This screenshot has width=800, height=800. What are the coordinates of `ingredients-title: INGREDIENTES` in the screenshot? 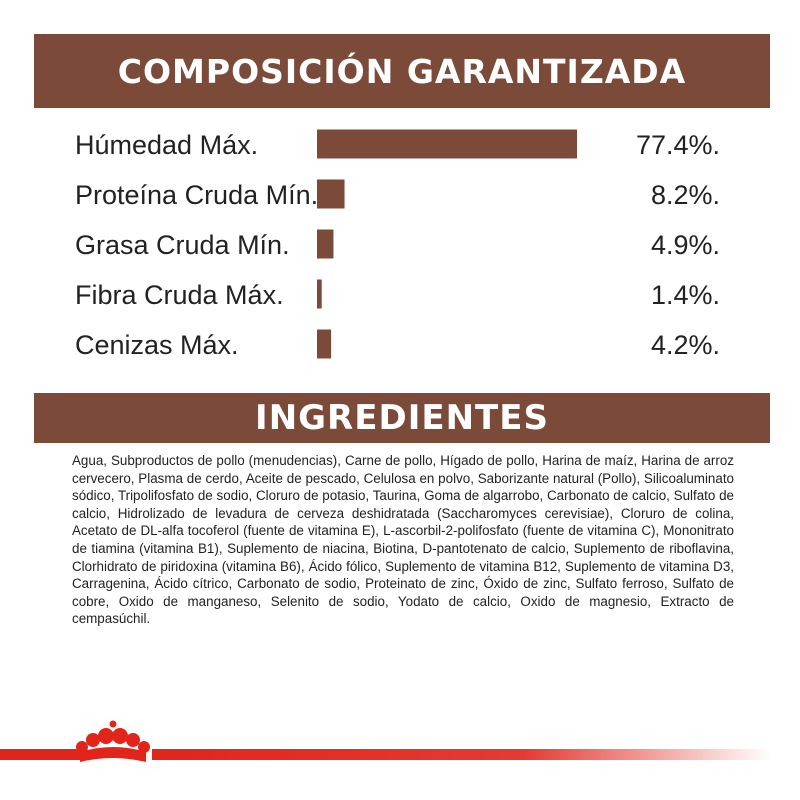 It's located at (402, 418).